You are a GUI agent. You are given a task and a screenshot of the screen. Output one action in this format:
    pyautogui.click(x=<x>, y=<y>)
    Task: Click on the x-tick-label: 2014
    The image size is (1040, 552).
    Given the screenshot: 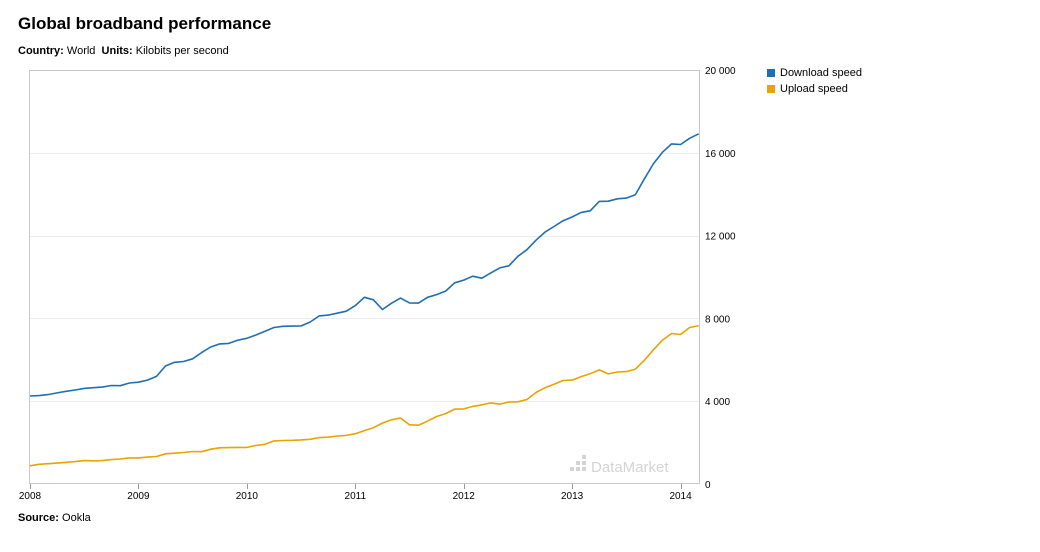 What is the action you would take?
    pyautogui.click(x=680, y=496)
    